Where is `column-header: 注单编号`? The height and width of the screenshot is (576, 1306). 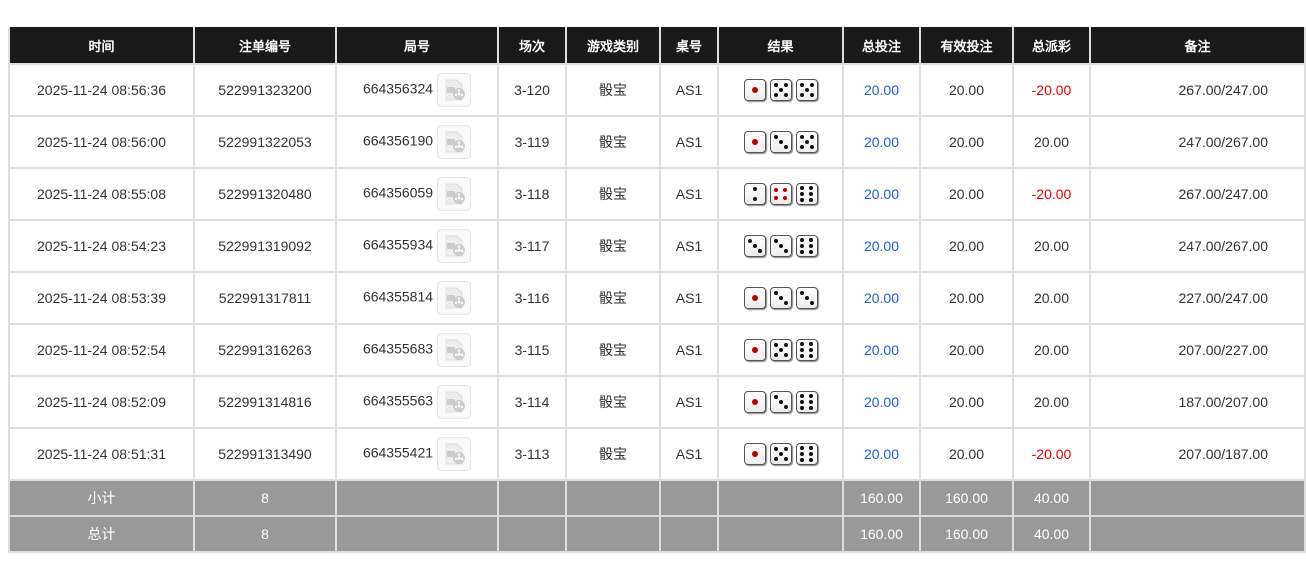
column-header: 注单编号 is located at coordinates (265, 45).